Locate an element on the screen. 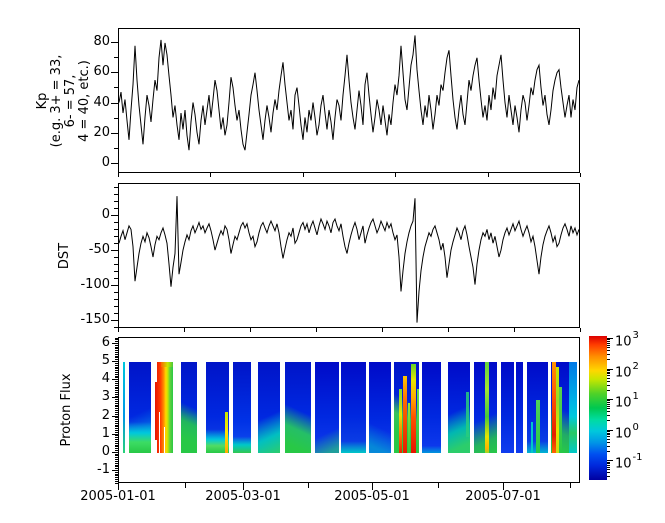 The width and height of the screenshot is (665, 523). colorbar-tick-label: 101 is located at coordinates (627, 401).